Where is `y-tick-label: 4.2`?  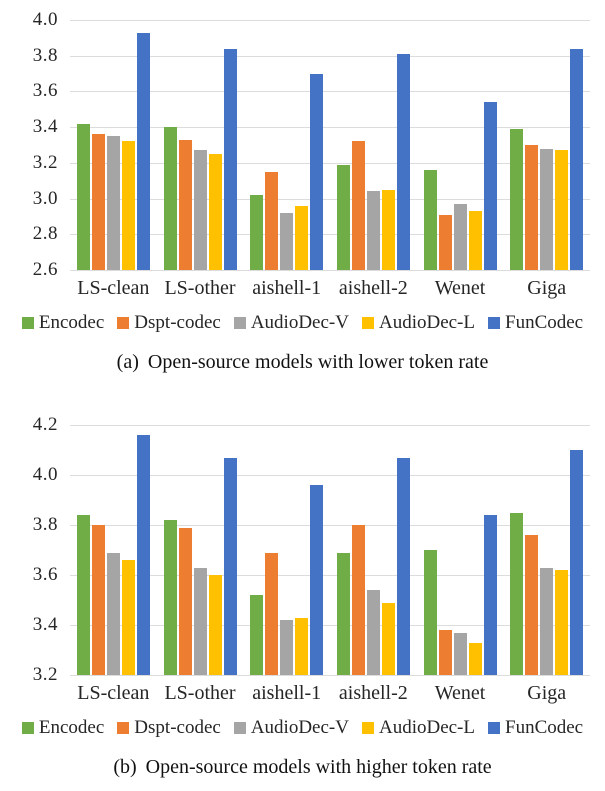
y-tick-label: 4.2 is located at coordinates (45, 424).